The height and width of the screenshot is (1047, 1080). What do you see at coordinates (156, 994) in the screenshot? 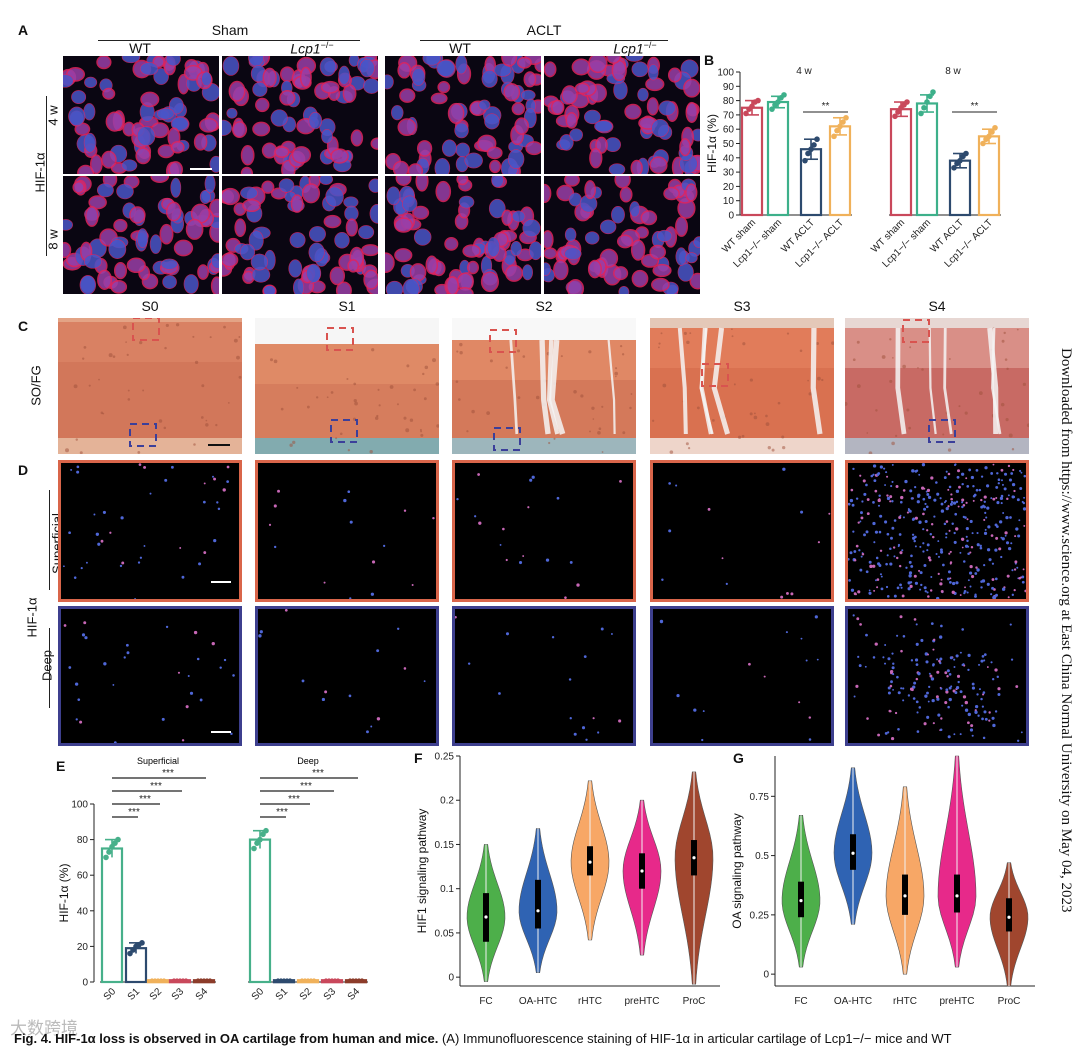
I see `x-tick-label: S2` at bounding box center [156, 994].